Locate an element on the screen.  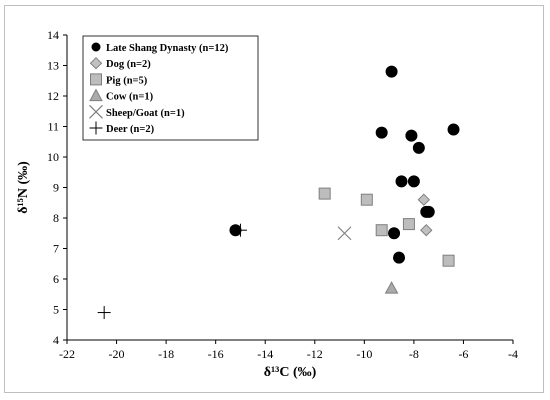
x-tick-label: -10 is located at coordinates (364, 354).